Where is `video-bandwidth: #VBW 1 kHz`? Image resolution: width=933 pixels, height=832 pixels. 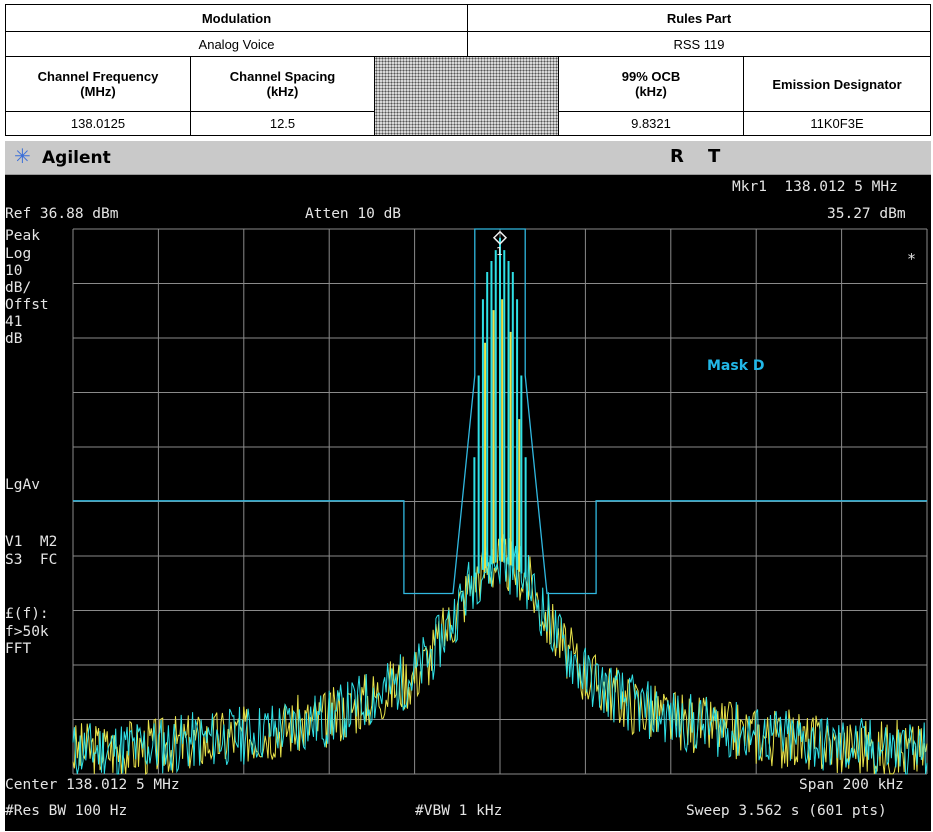
video-bandwidth: #VBW 1 kHz is located at coordinates (459, 811).